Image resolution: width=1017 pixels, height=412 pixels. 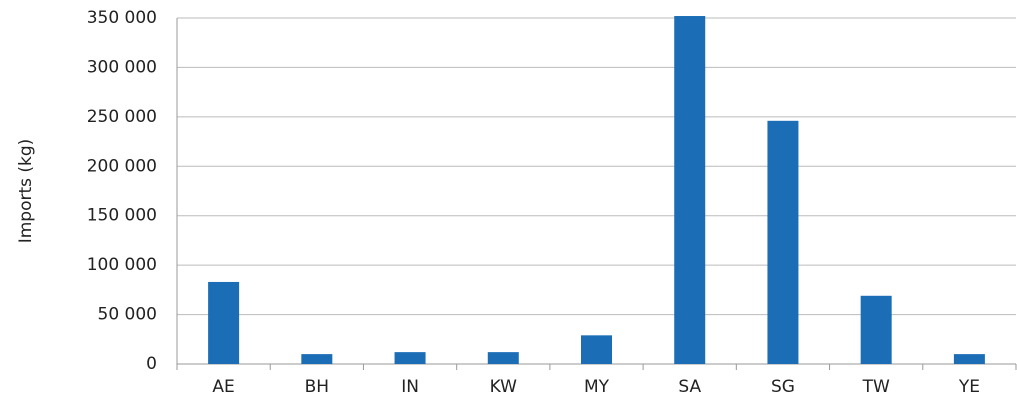 What do you see at coordinates (122, 265) in the screenshot?
I see `y-tick-label: 100 000` at bounding box center [122, 265].